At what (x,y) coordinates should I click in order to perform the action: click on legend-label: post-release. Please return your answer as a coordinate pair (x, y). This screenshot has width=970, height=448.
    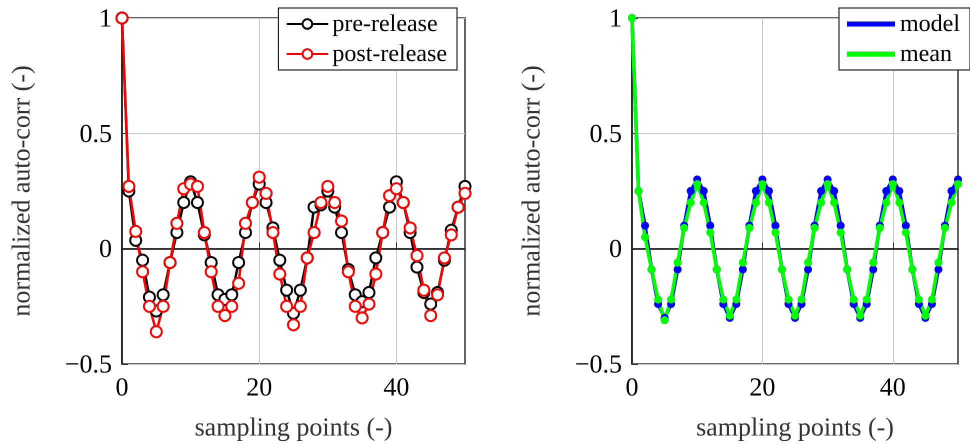
    Looking at the image, I should click on (389, 54).